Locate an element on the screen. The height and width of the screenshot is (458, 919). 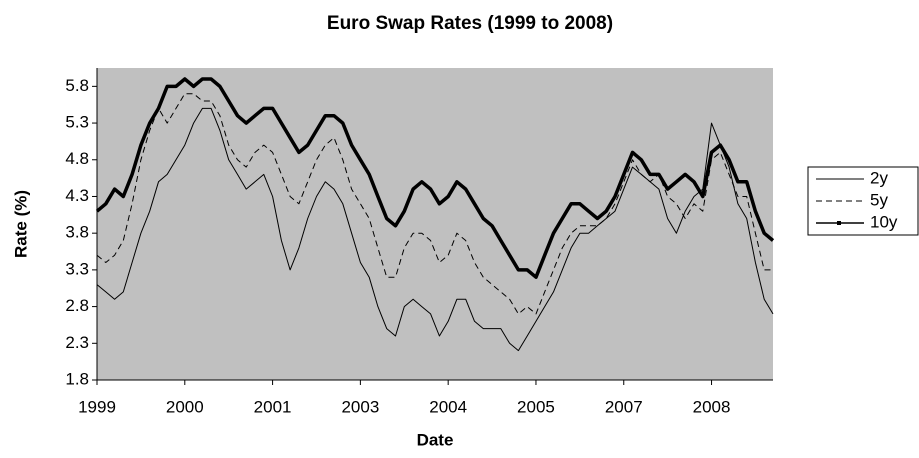
x-tick-label: 2007 is located at coordinates (624, 406).